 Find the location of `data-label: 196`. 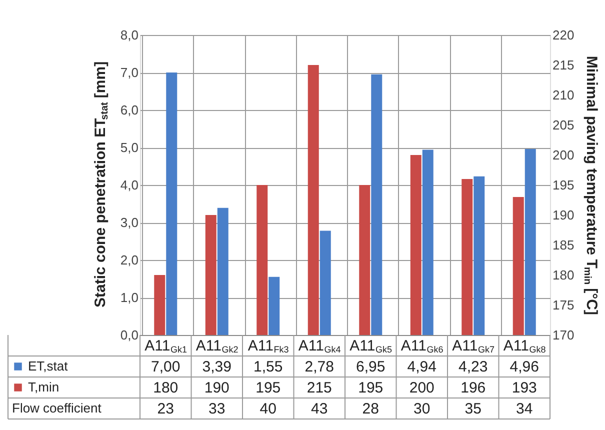

data-label: 196 is located at coordinates (473, 388).